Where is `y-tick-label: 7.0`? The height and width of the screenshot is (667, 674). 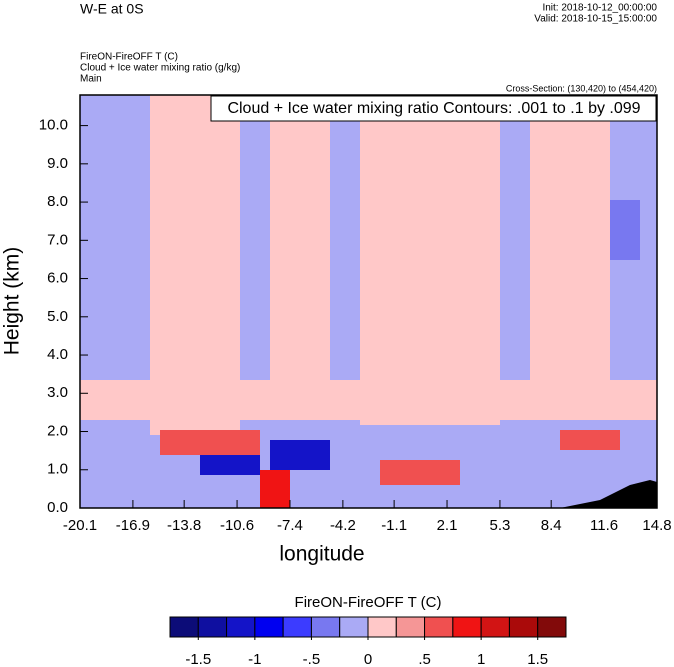
y-tick-label: 7.0 is located at coordinates (57, 239).